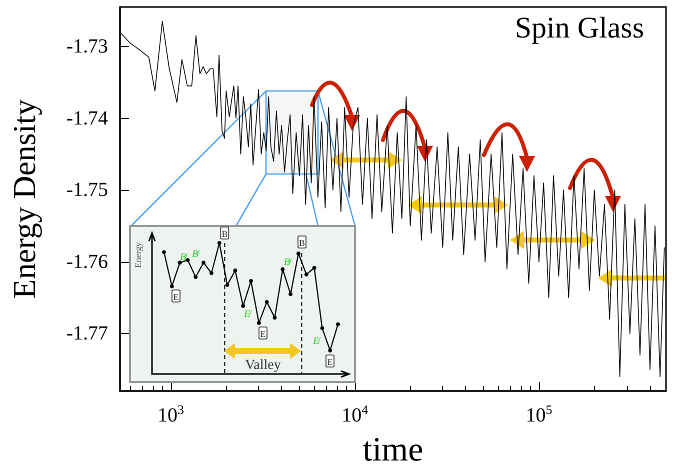  I want to click on chart-title: Spin Glass, so click(579, 28).